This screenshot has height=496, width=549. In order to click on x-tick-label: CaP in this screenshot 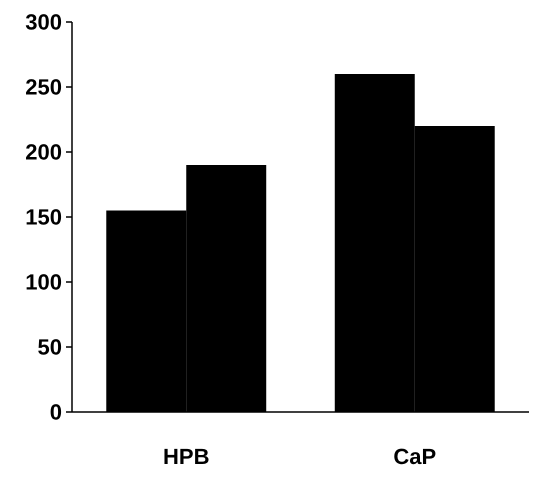, I will do `click(414, 456)`.